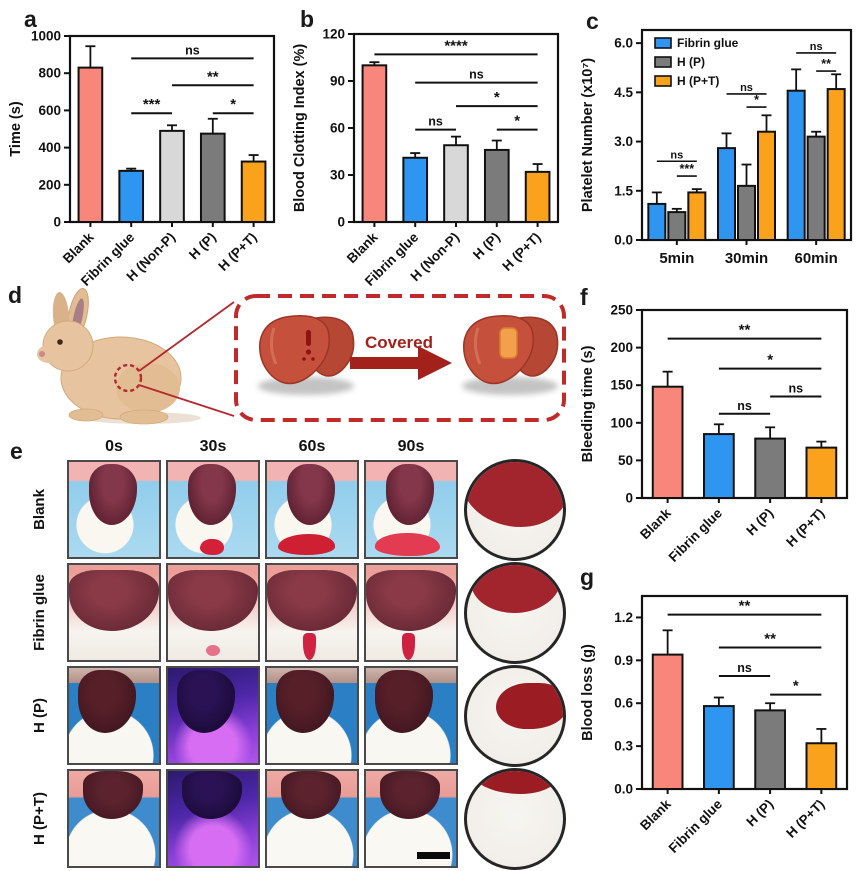  I want to click on y-tick-label: 60, so click(337, 128).